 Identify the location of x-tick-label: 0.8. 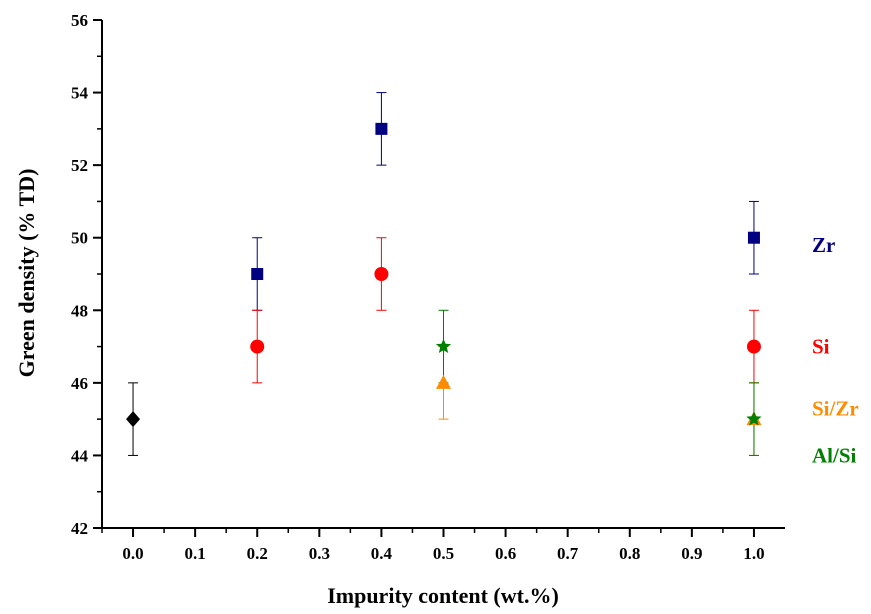
(629, 553).